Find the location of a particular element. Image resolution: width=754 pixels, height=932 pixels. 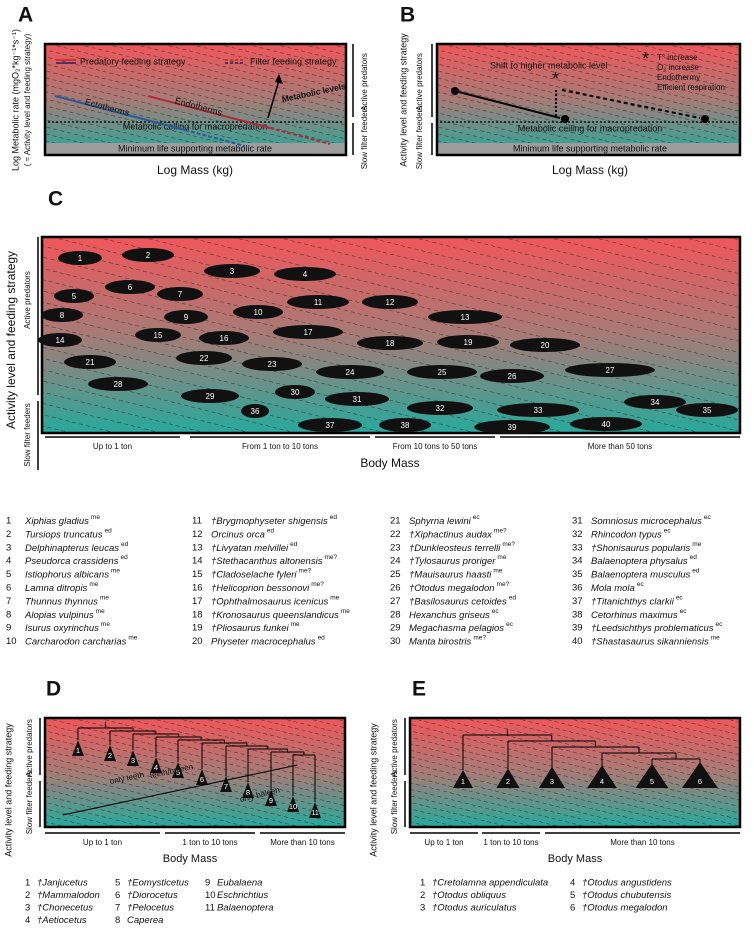

taxon-number: 11 is located at coordinates (210, 908).